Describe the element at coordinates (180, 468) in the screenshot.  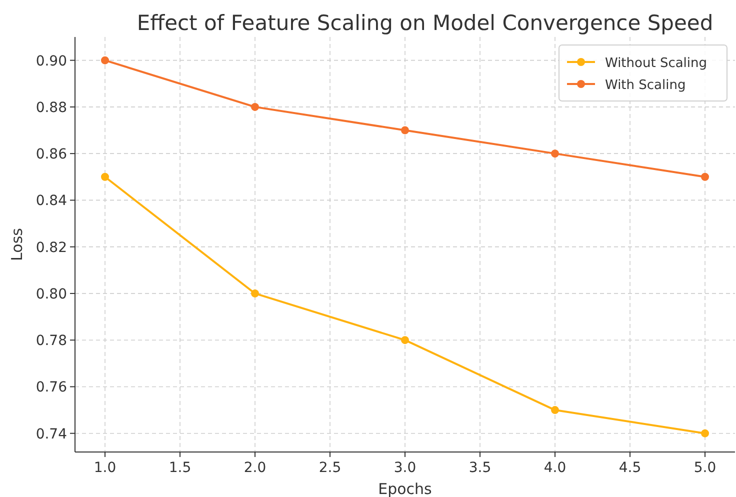
I see `x-tick-label: 1.5` at that location.